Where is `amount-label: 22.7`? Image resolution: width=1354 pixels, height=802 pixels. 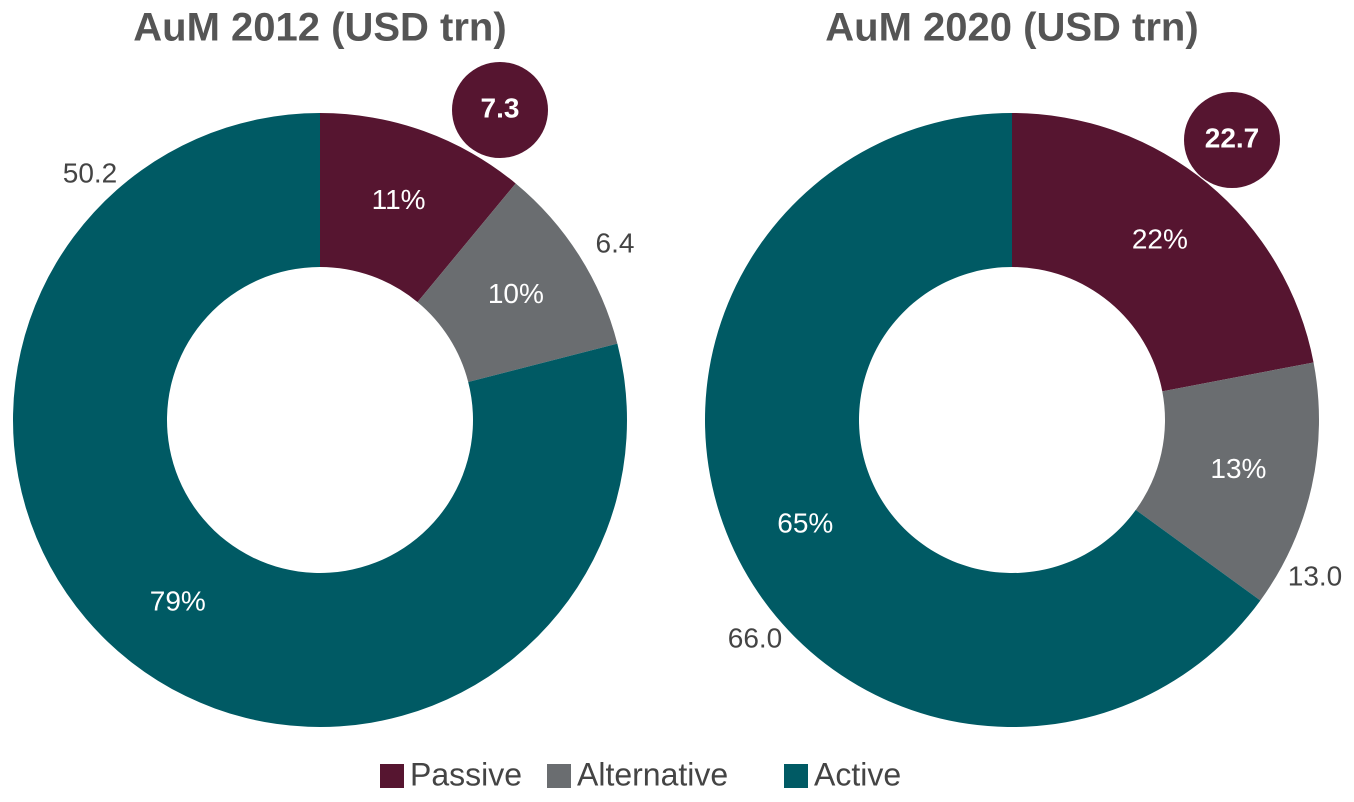 amount-label: 22.7 is located at coordinates (1232, 137).